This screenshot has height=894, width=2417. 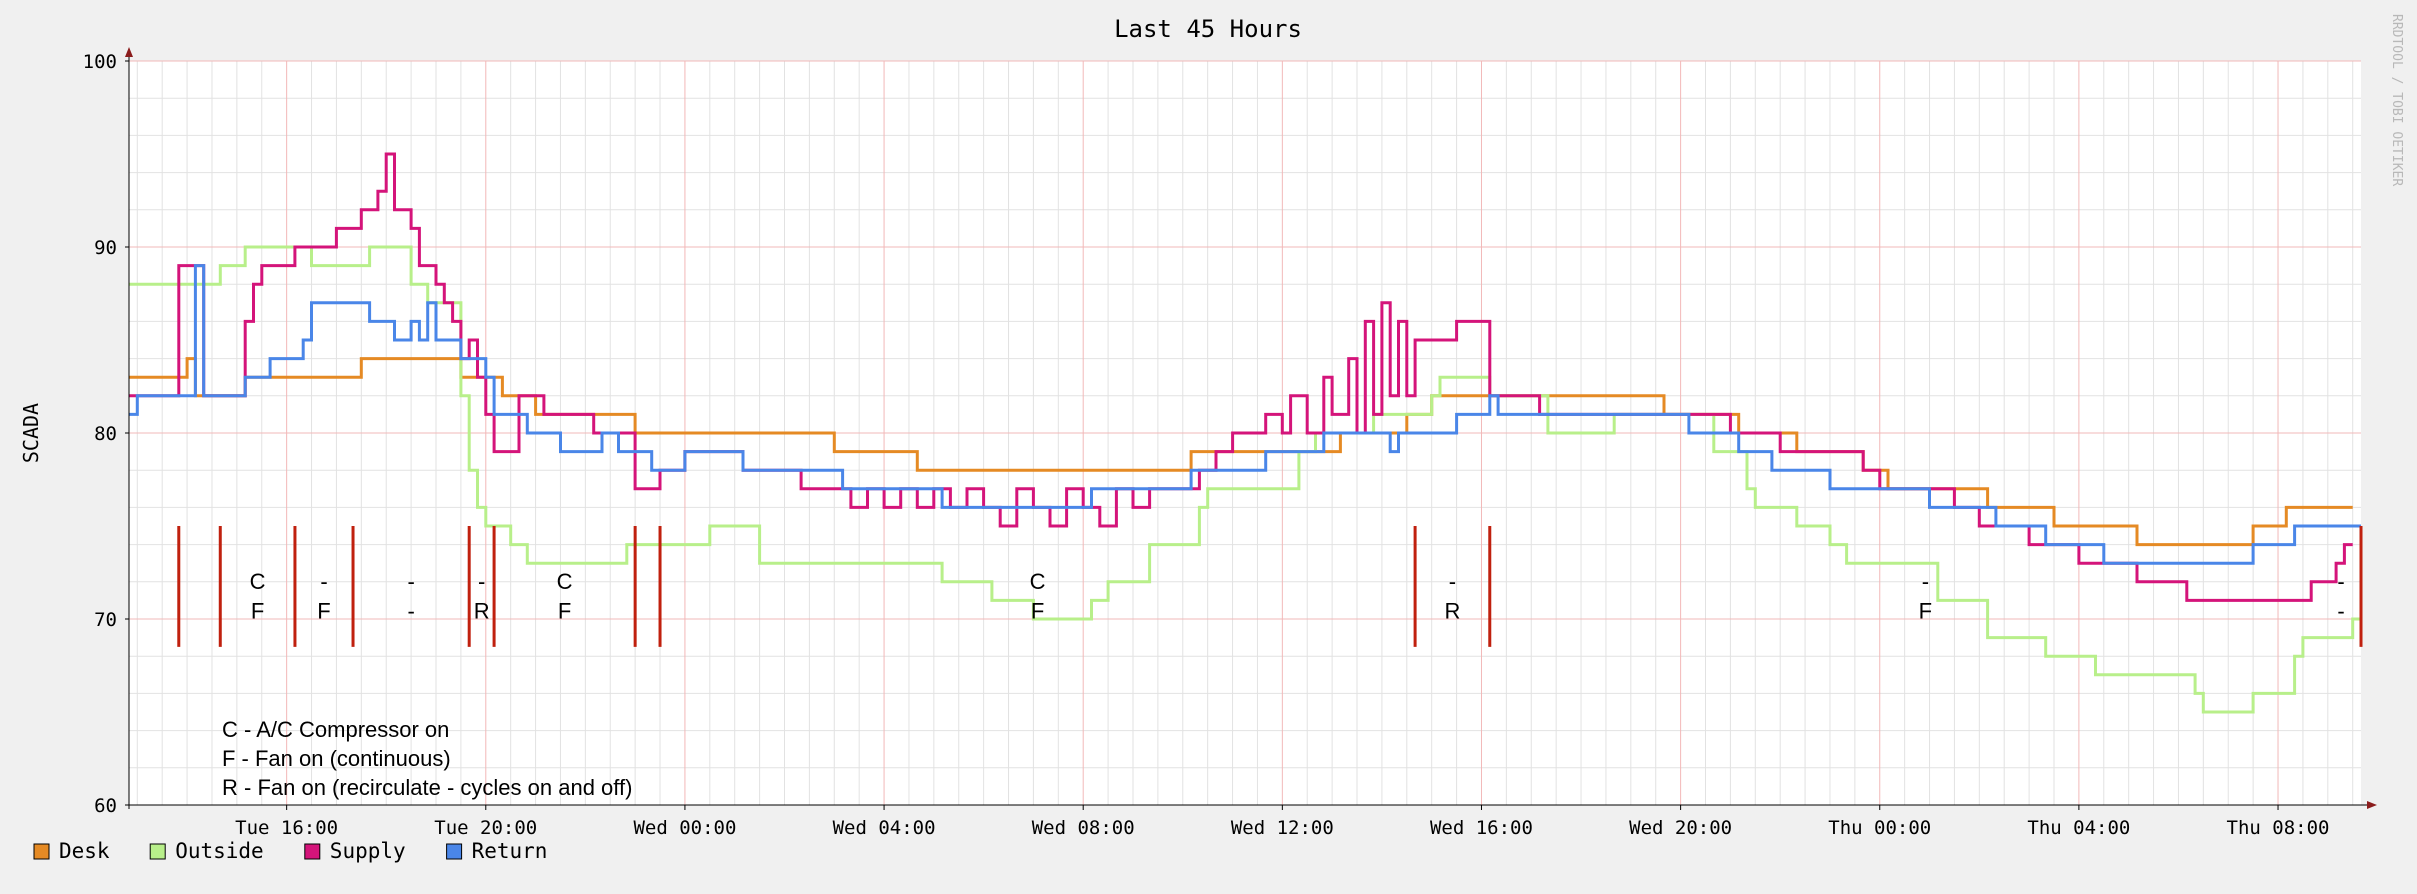 What do you see at coordinates (684, 828) in the screenshot?
I see `x-tick-label: Wed 00:00` at bounding box center [684, 828].